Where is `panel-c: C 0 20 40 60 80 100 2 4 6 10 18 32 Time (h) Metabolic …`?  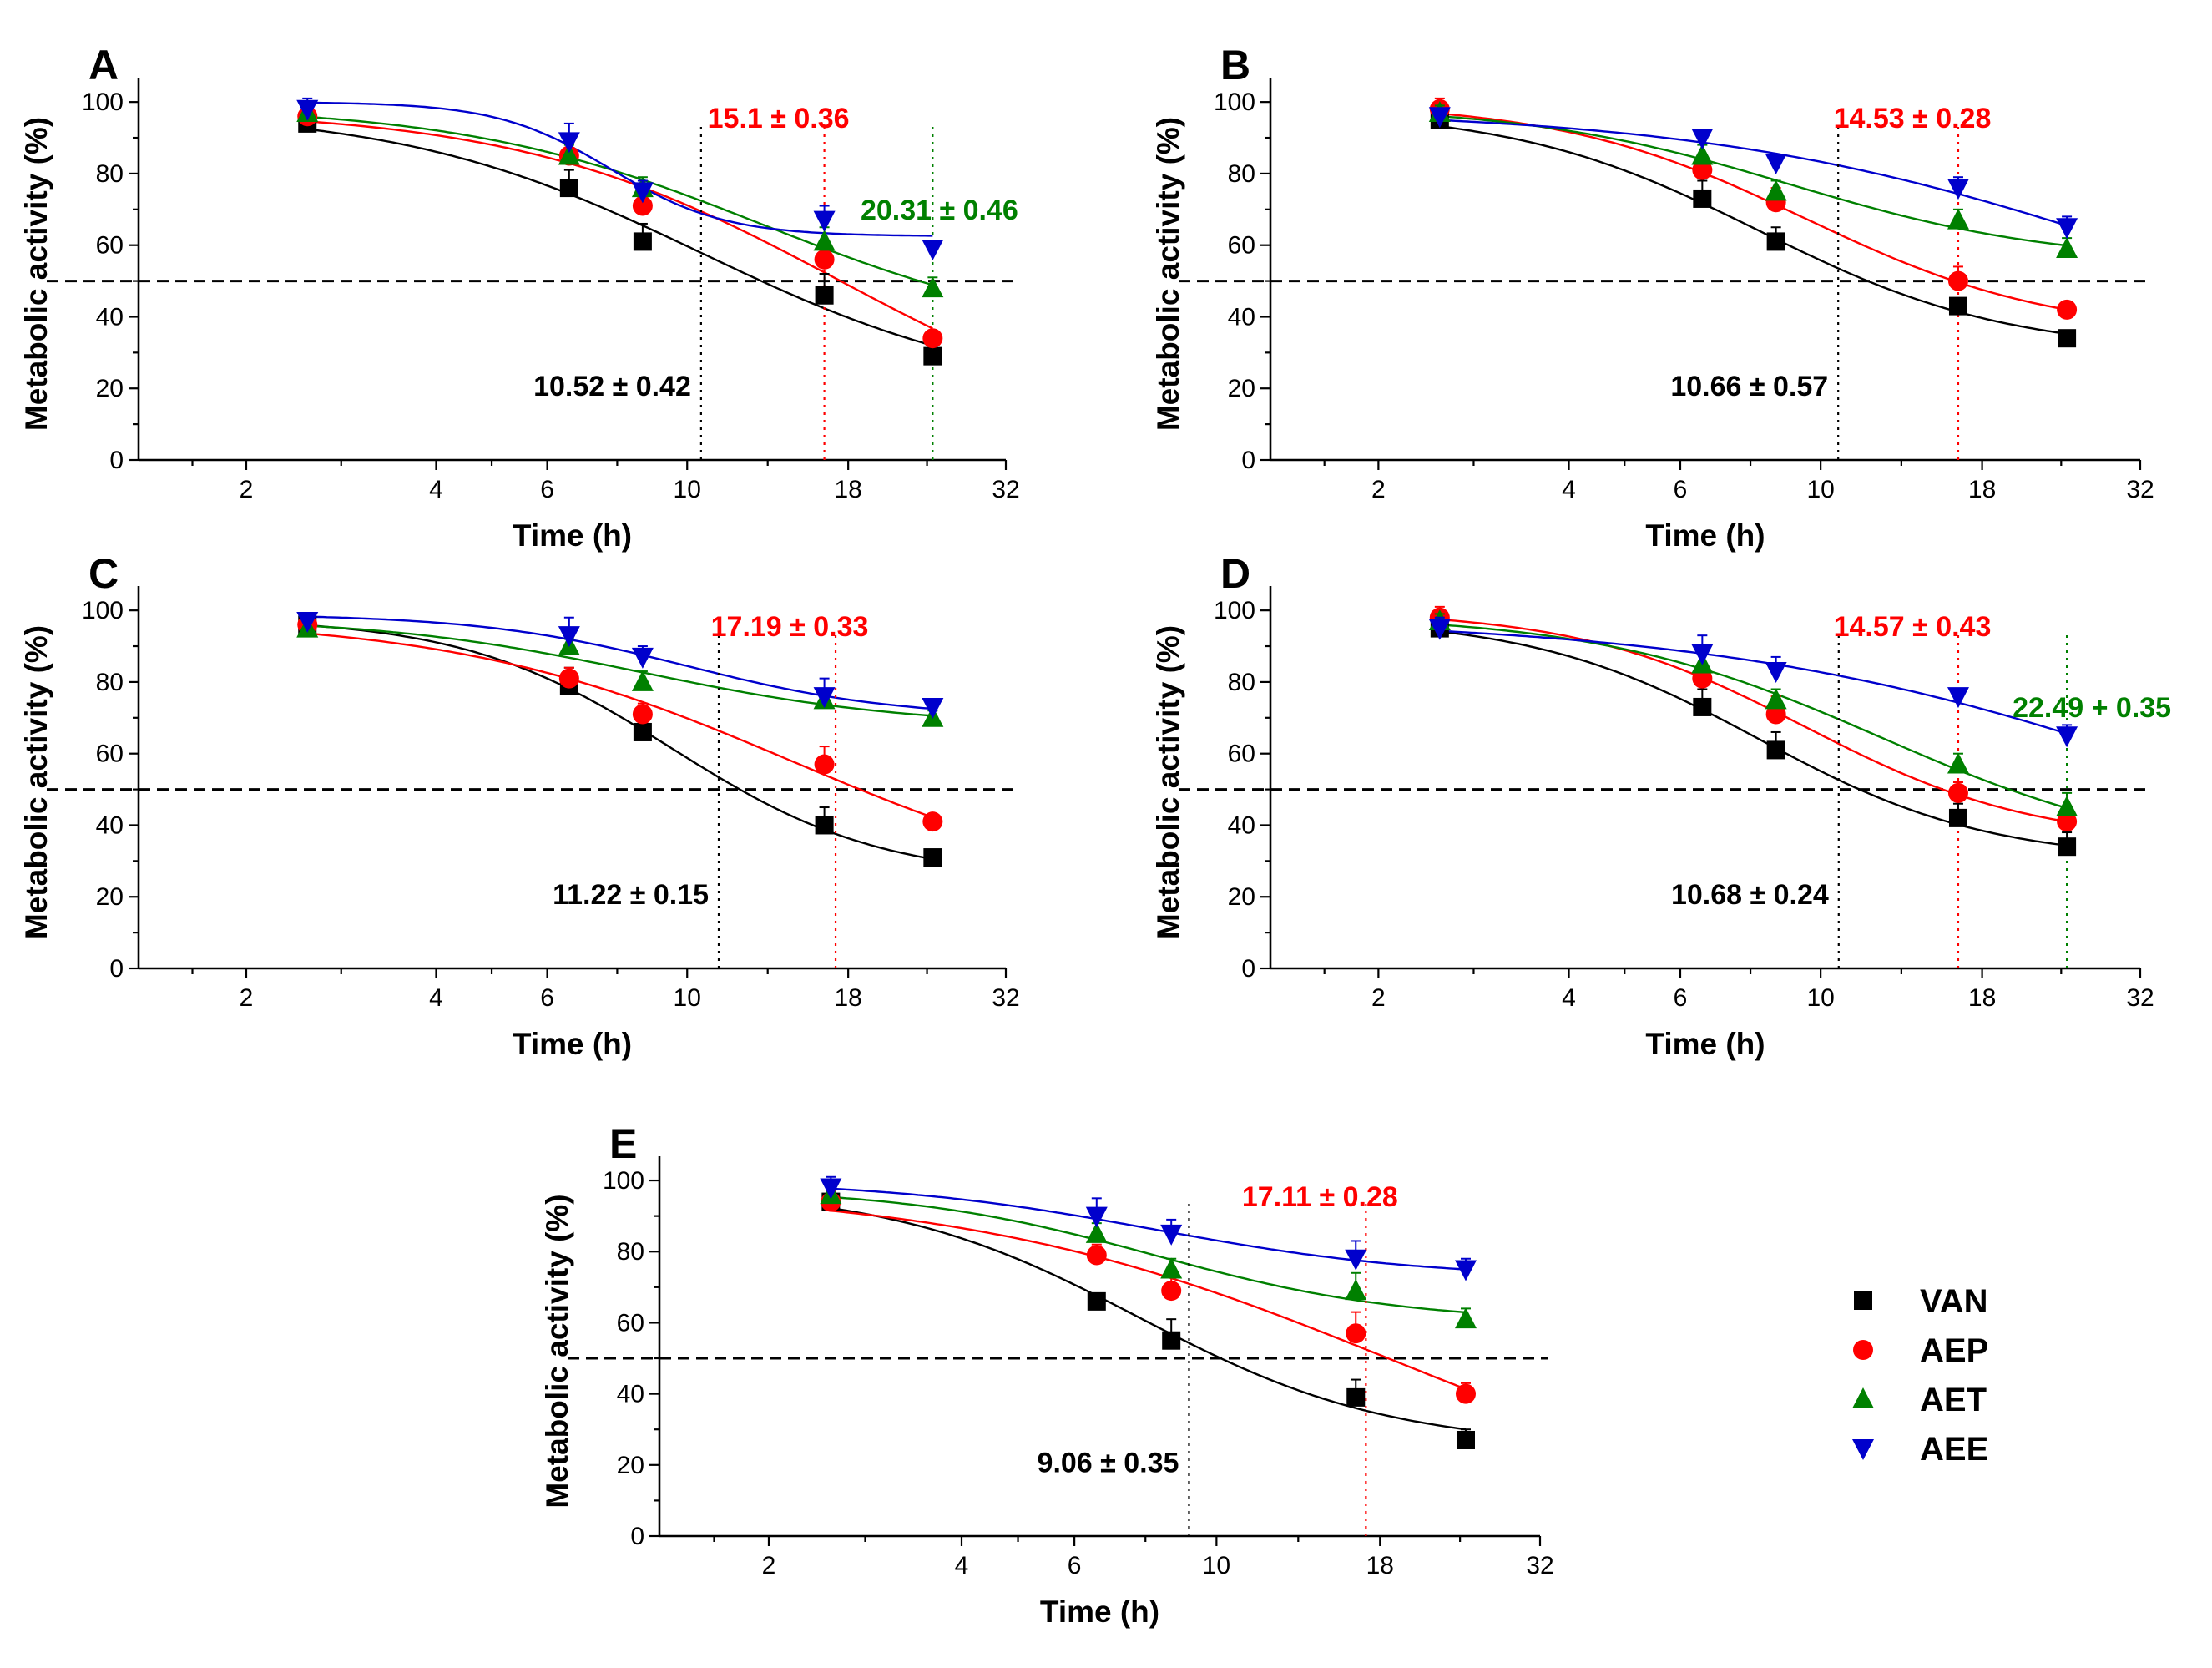 panel-c: C 0 20 40 60 80 100 2 4 6 10 18 32 Time (h) Metabolic … is located at coordinates (519, 805).